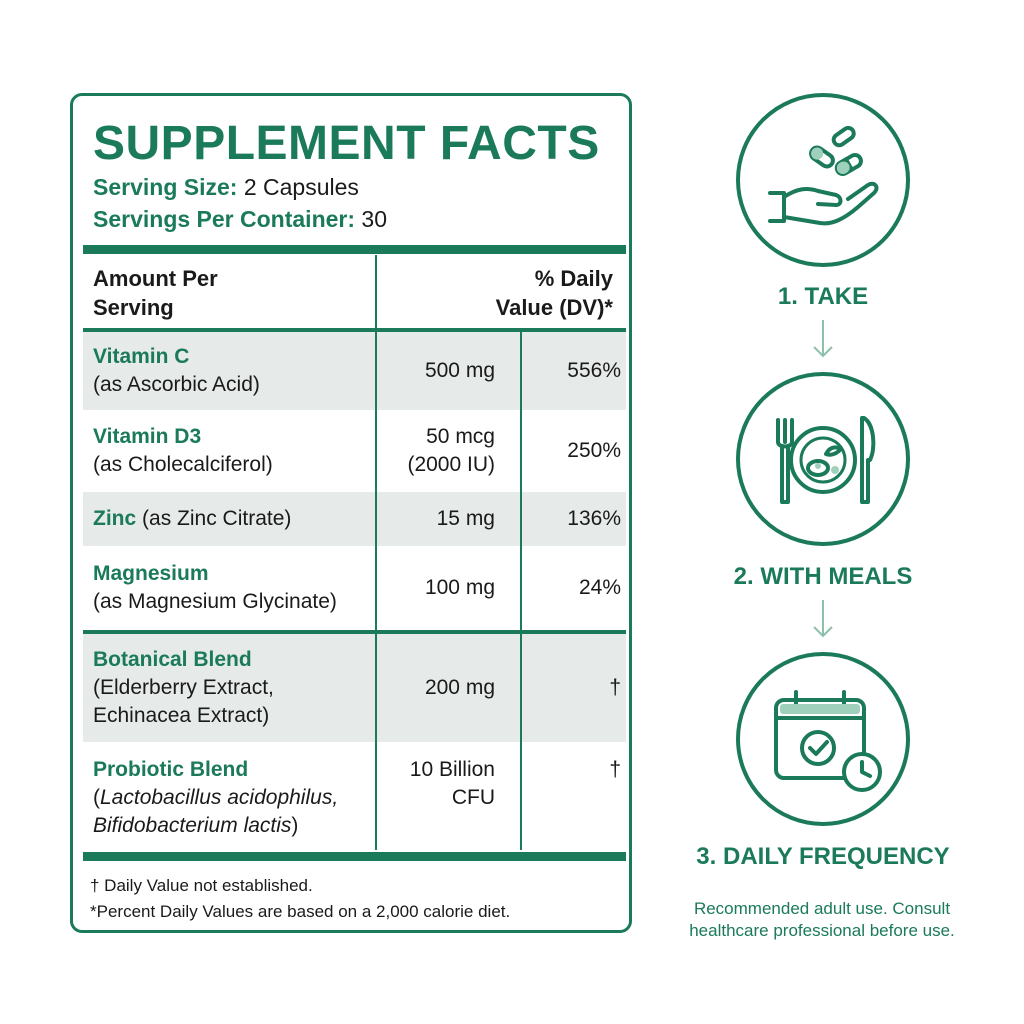 The width and height of the screenshot is (1024, 1024). What do you see at coordinates (823, 296) in the screenshot?
I see `step-1-label: 1. TAKE` at bounding box center [823, 296].